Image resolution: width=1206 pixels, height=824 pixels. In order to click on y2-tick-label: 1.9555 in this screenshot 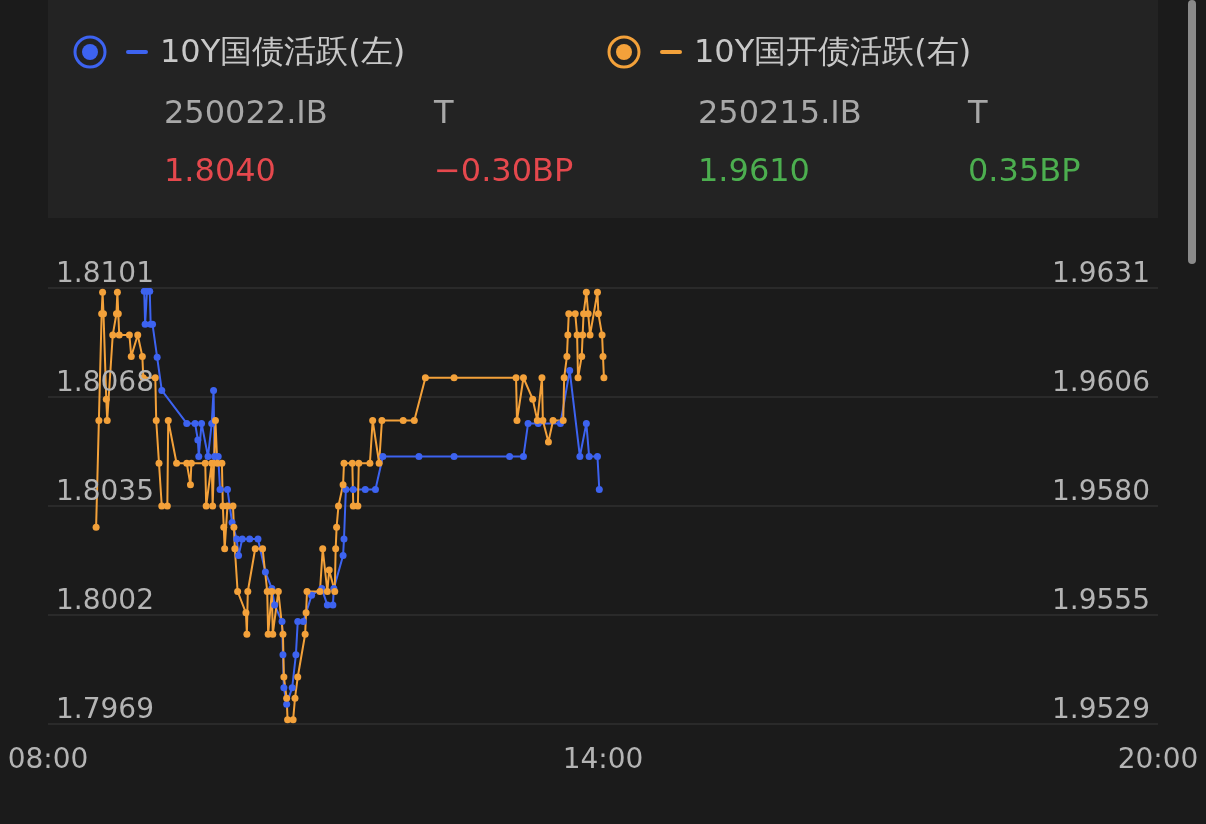, I will do `click(1101, 599)`.